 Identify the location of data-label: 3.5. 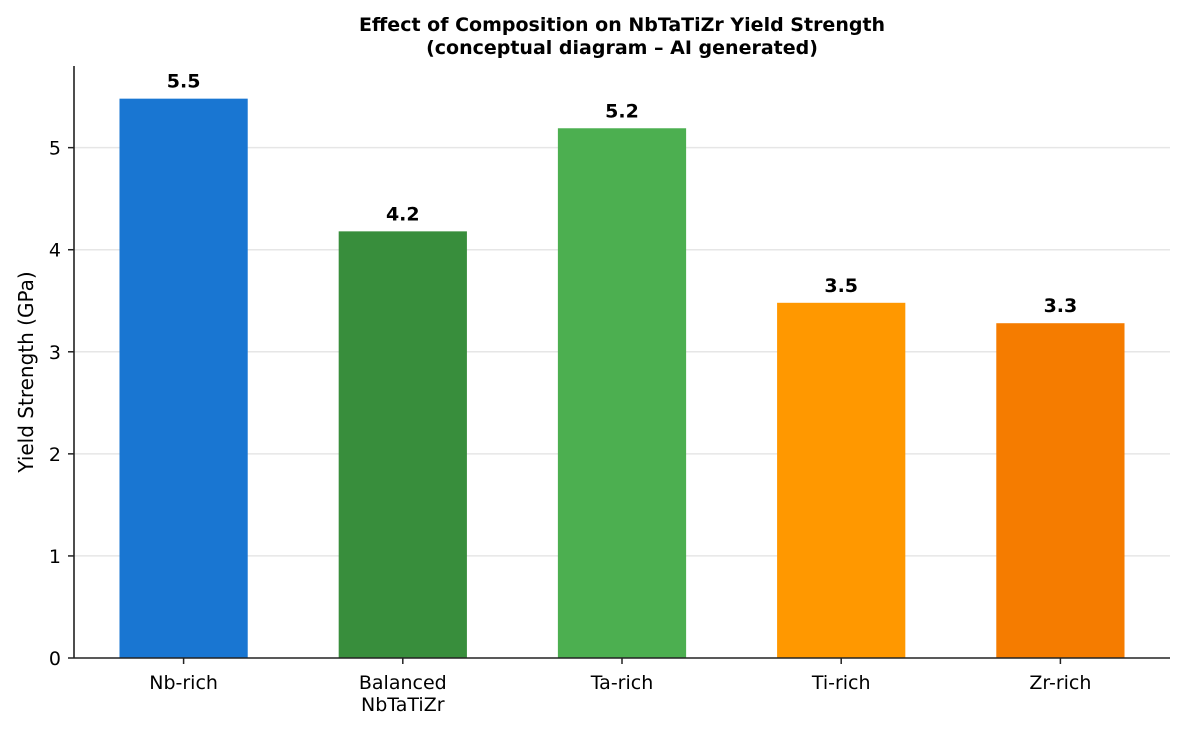
(841, 286).